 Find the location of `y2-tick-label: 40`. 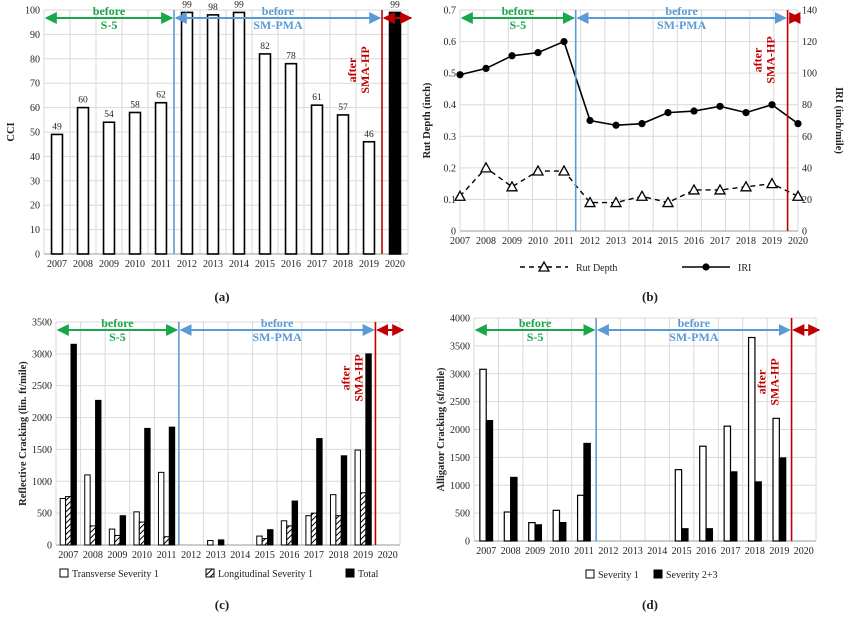

y2-tick-label: 40 is located at coordinates (807, 168).